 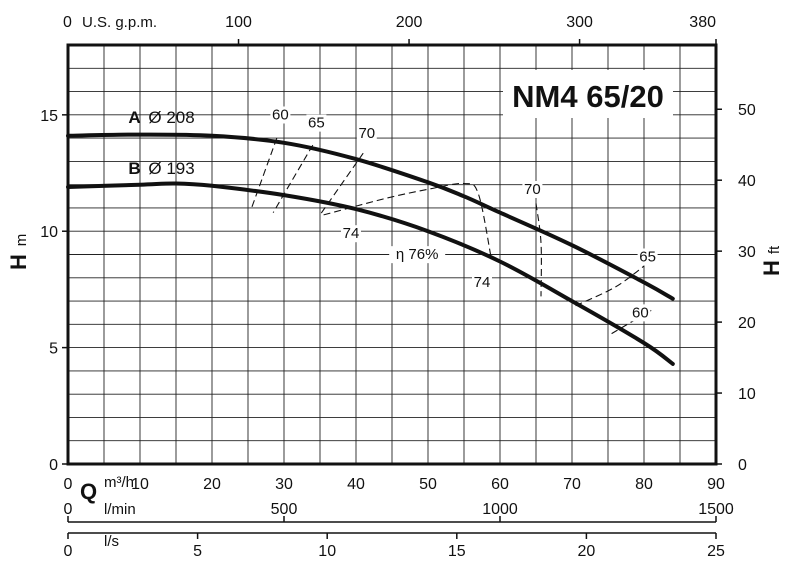 What do you see at coordinates (171, 168) in the screenshot?
I see `series-diameter-b: Ø 193` at bounding box center [171, 168].